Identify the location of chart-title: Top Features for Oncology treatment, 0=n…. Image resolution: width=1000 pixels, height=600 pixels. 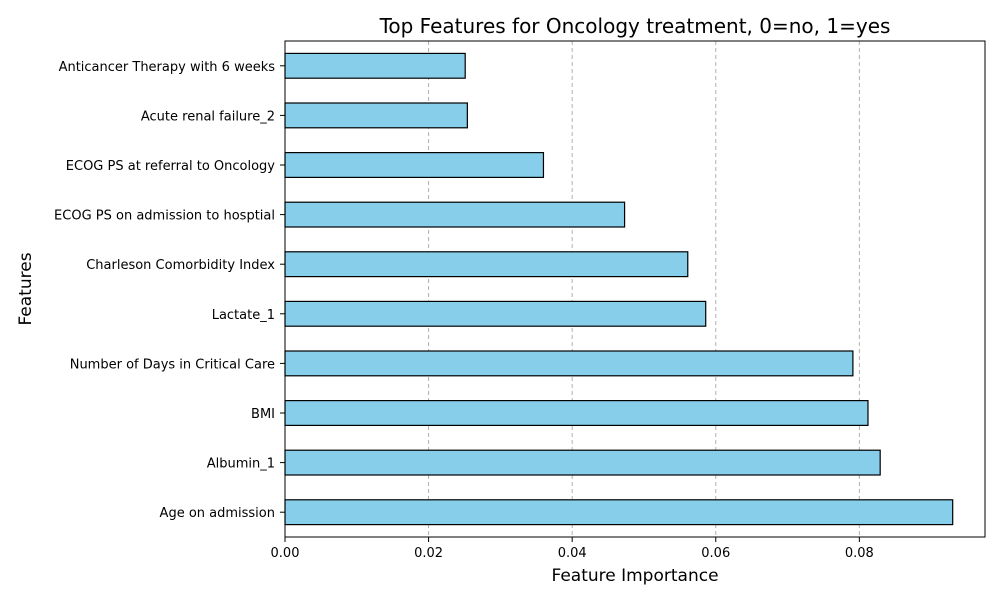
(635, 26).